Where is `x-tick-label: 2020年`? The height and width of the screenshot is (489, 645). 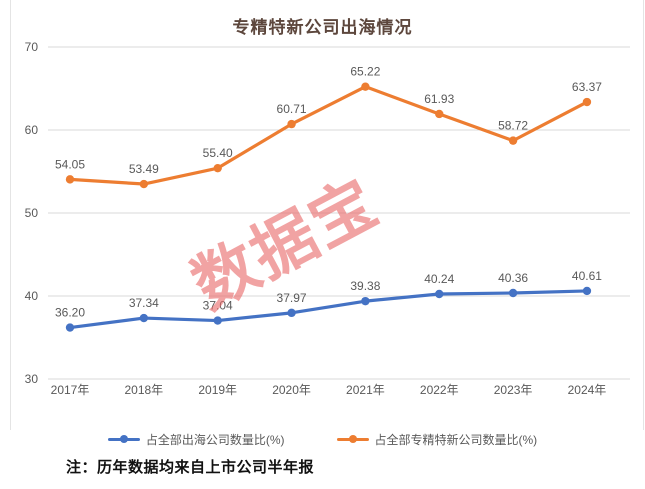
x-tick-label: 2020年 is located at coordinates (291, 390).